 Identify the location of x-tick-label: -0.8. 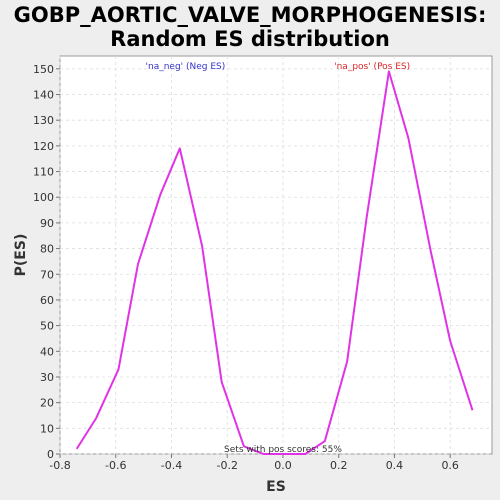
(59, 465).